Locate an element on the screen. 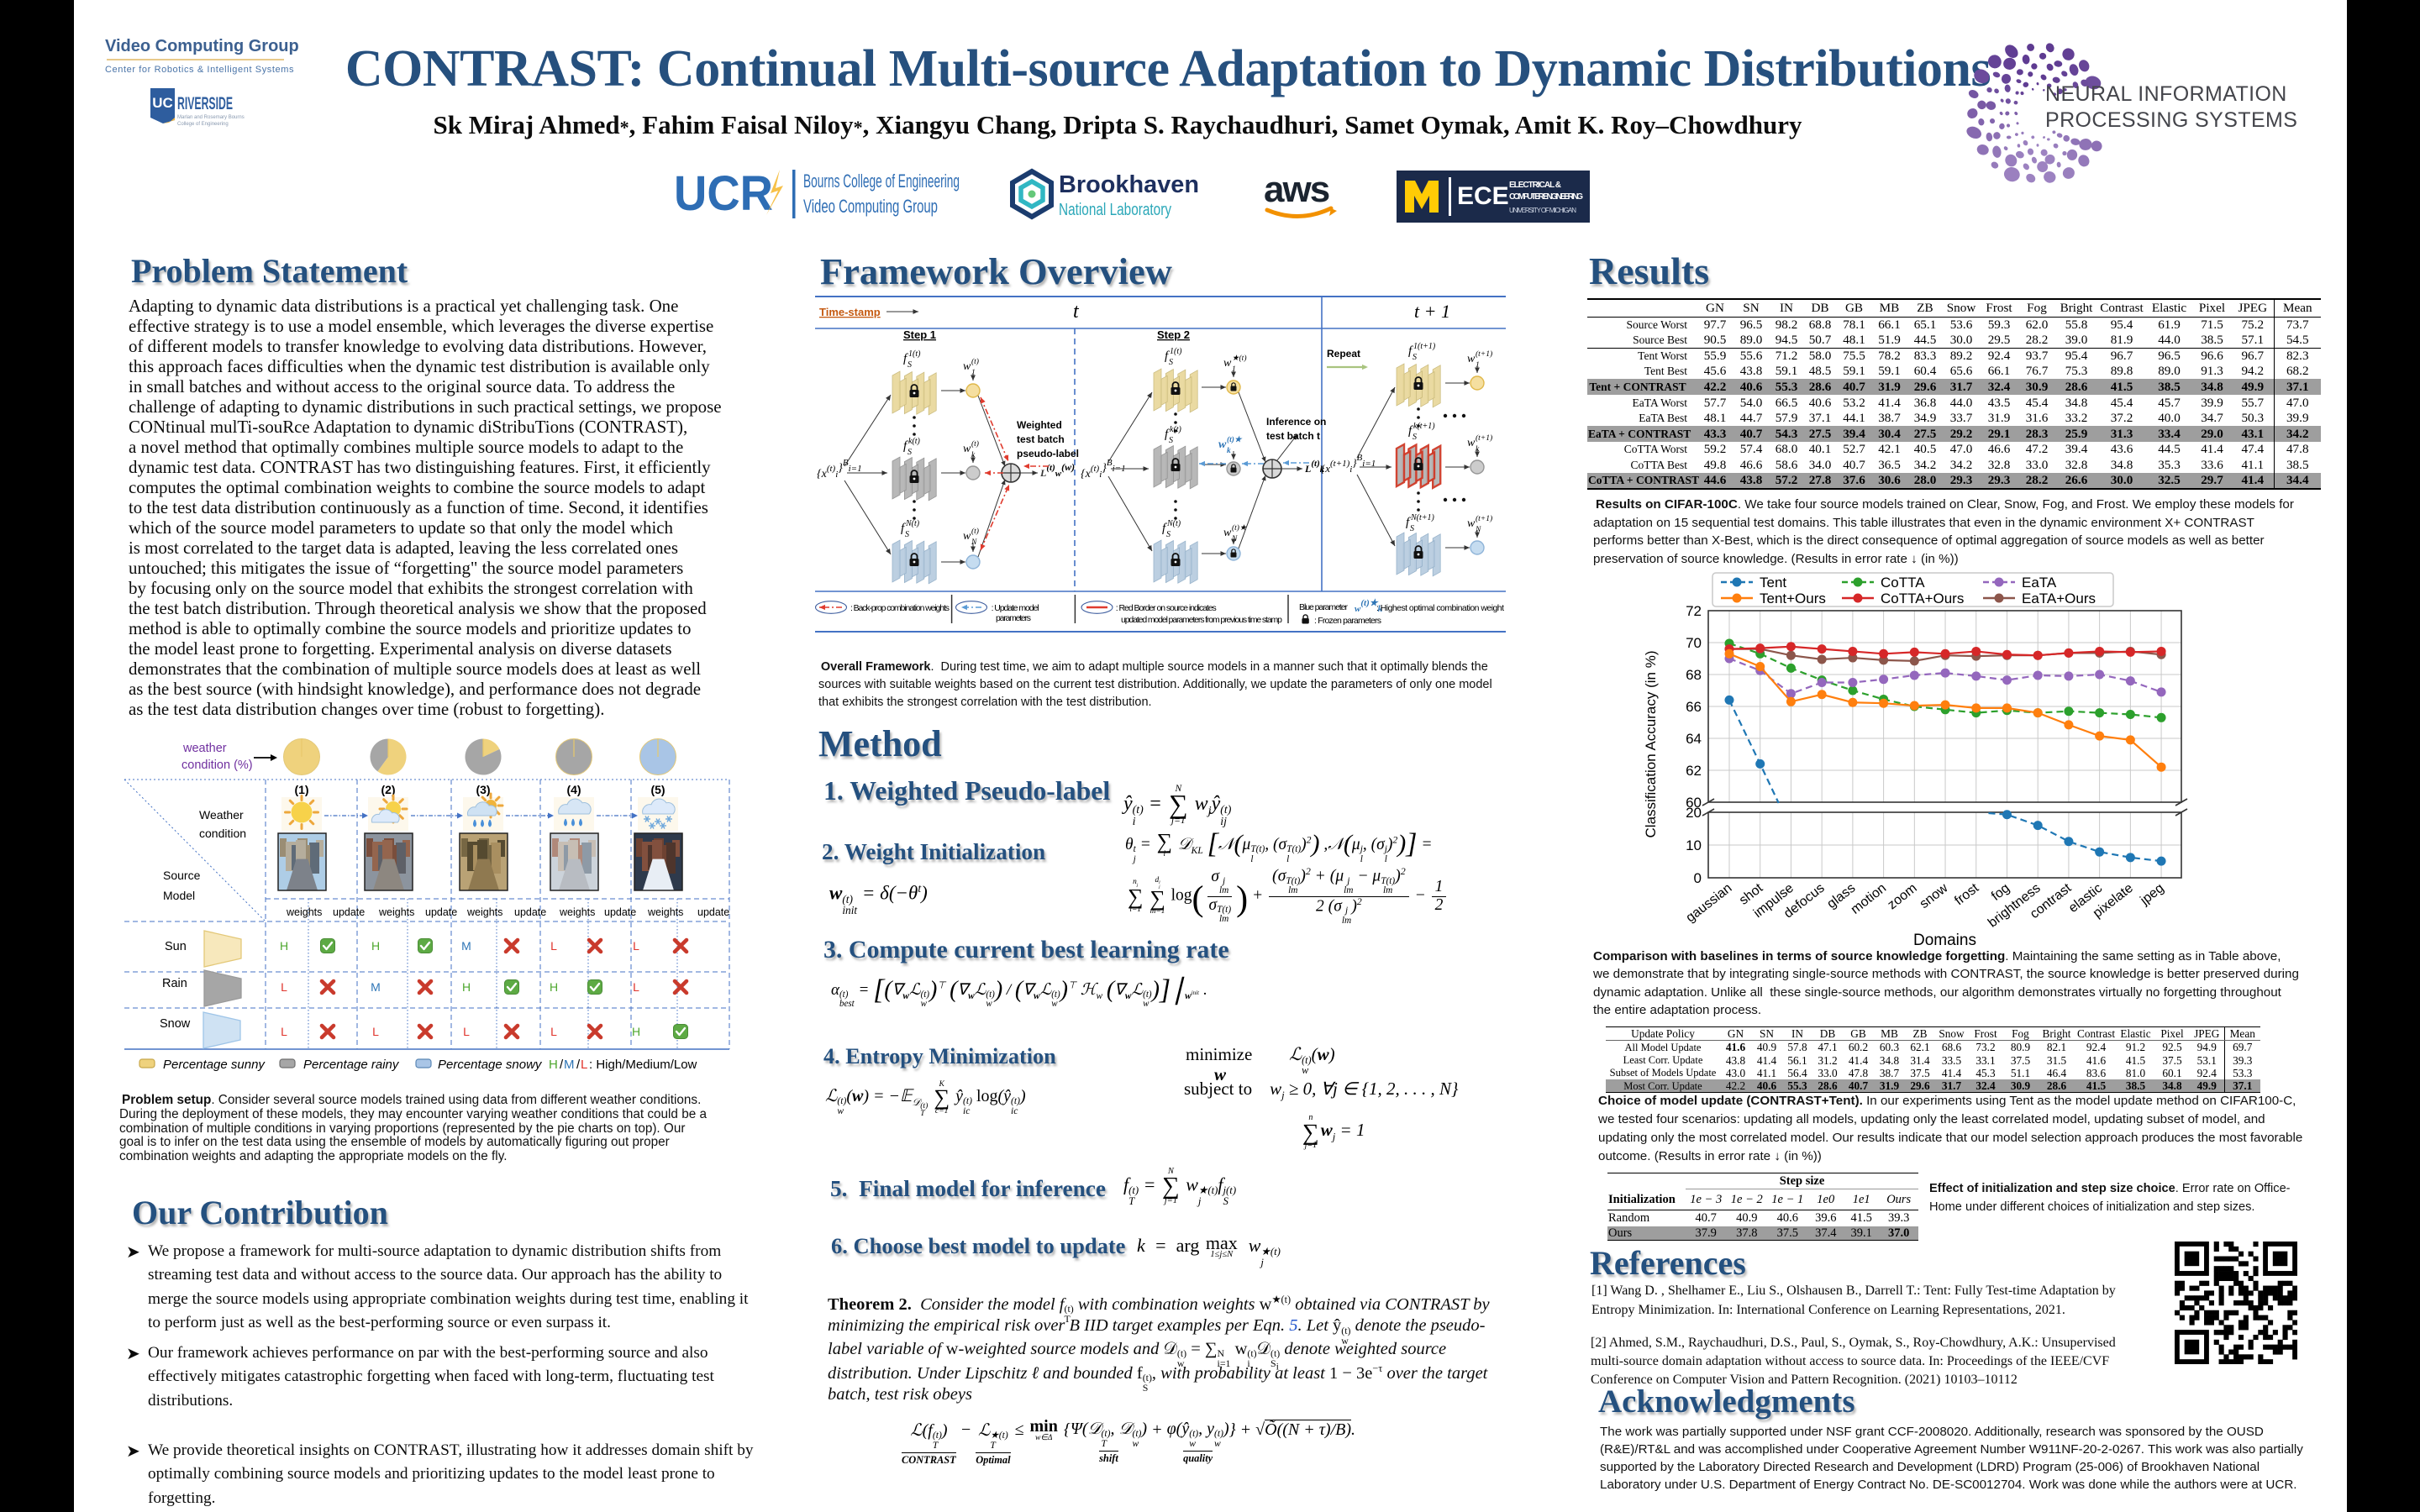  svg-text: Brookhaven is located at coordinates (1129, 184).